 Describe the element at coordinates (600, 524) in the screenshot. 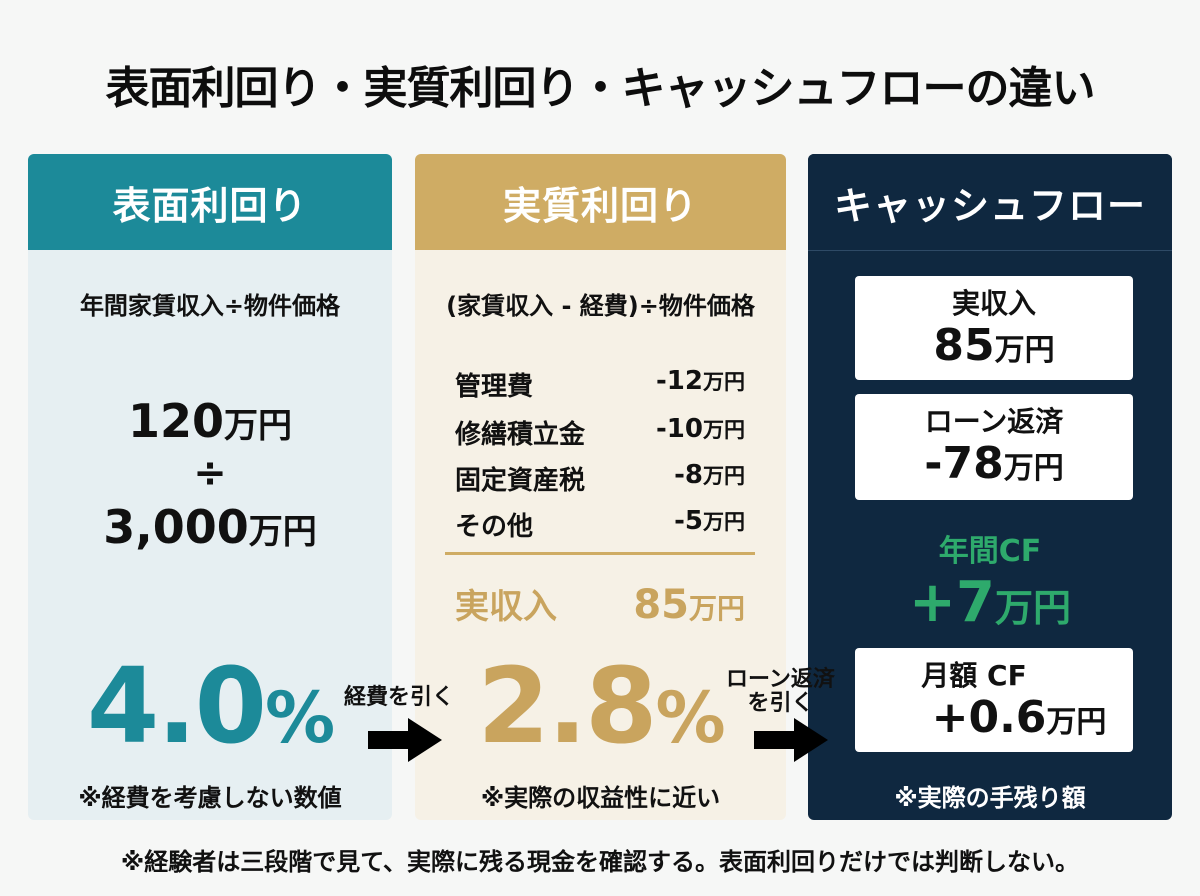

I see `expense-row: その他 -5万円` at that location.